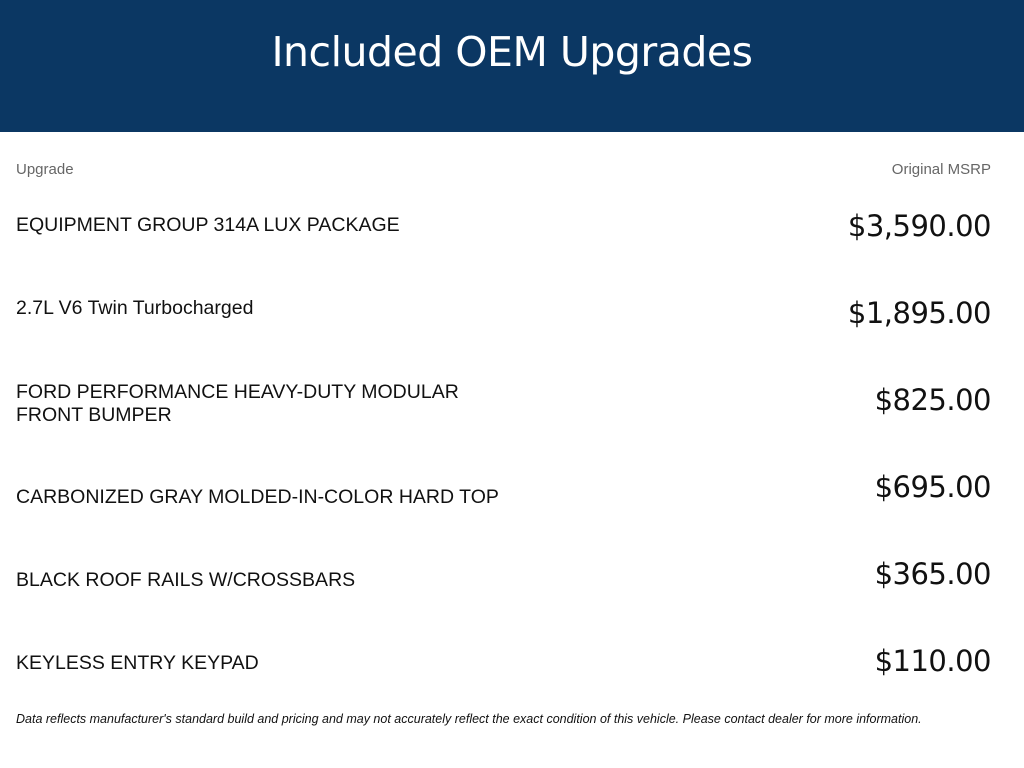 This screenshot has height=768, width=1024. I want to click on page-title: Included OEM Upgrades, so click(512, 52).